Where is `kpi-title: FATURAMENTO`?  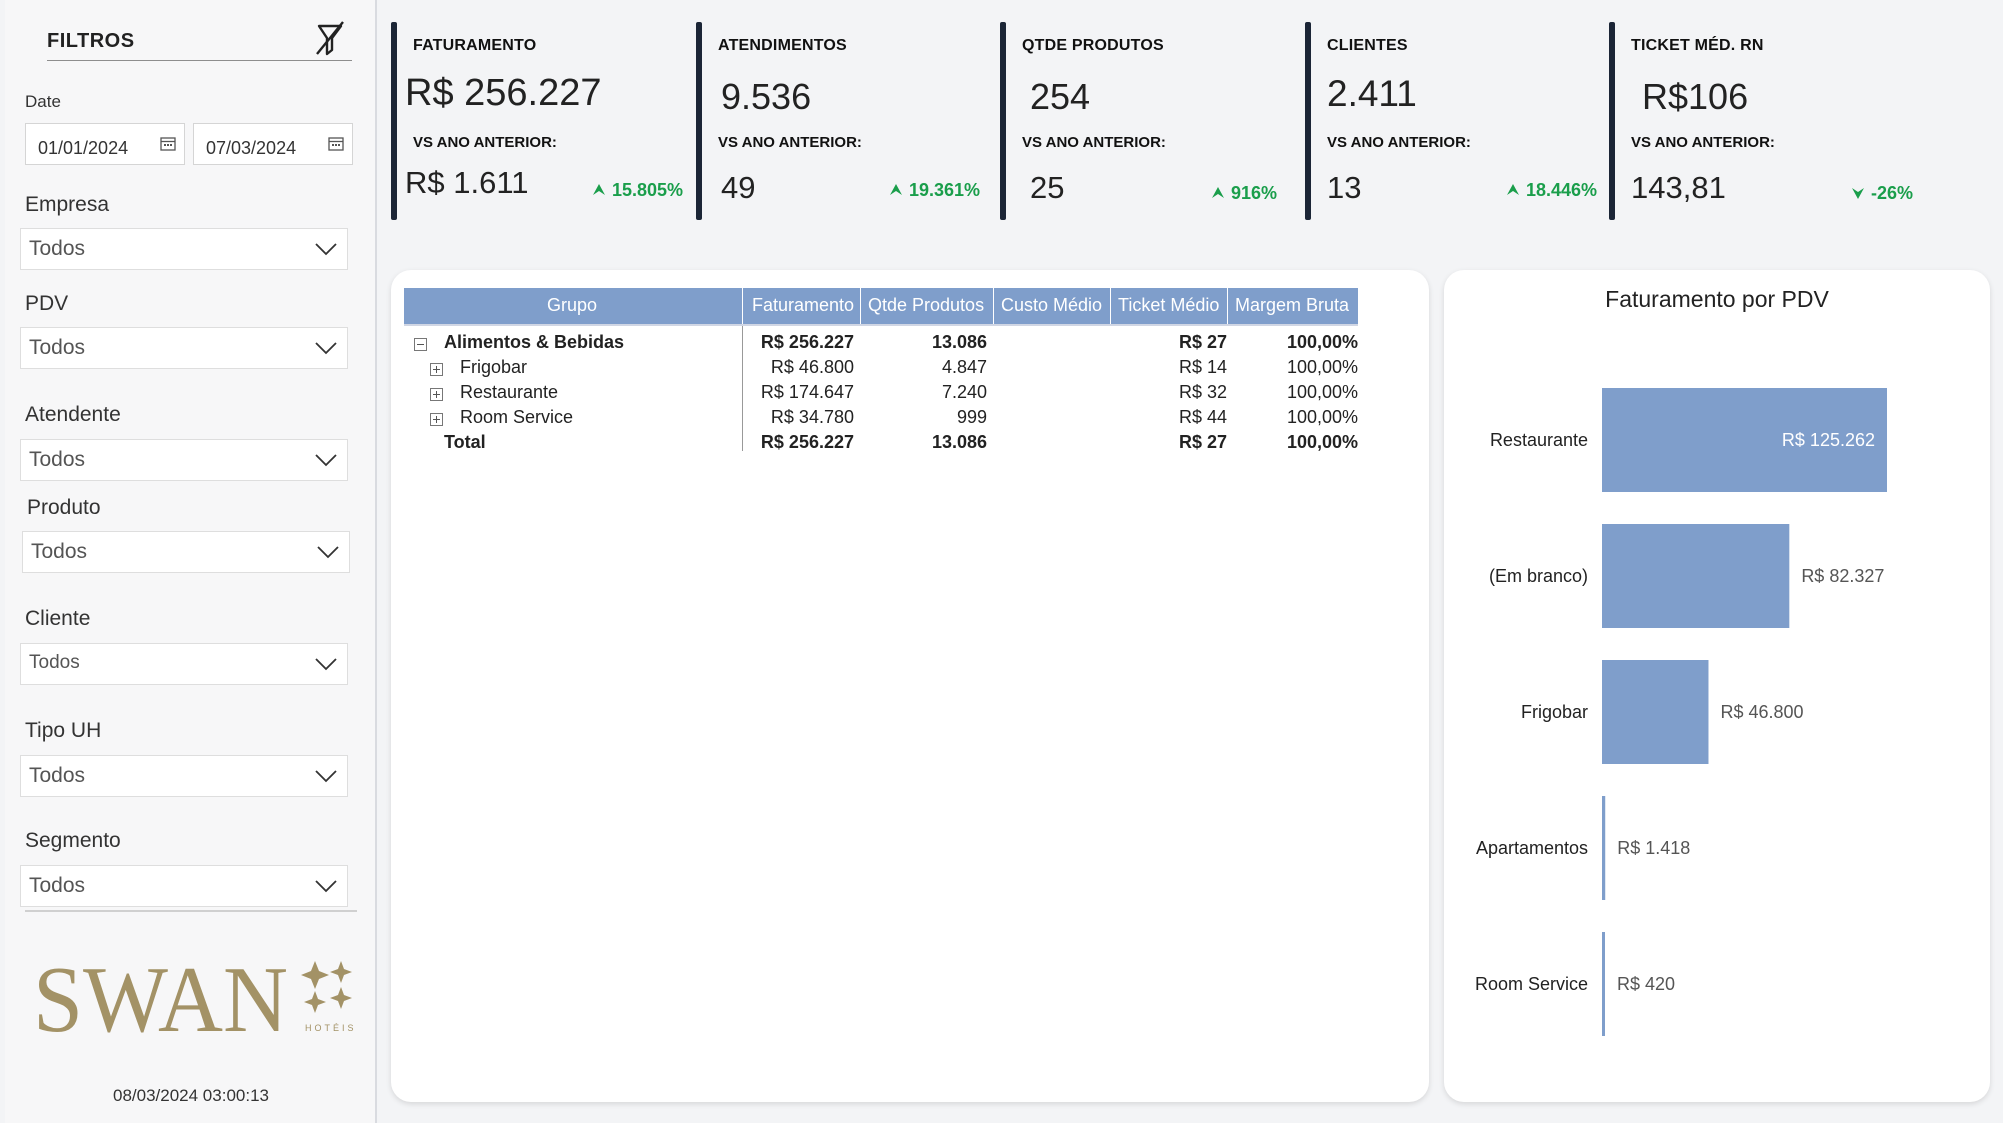
kpi-title: FATURAMENTO is located at coordinates (475, 45).